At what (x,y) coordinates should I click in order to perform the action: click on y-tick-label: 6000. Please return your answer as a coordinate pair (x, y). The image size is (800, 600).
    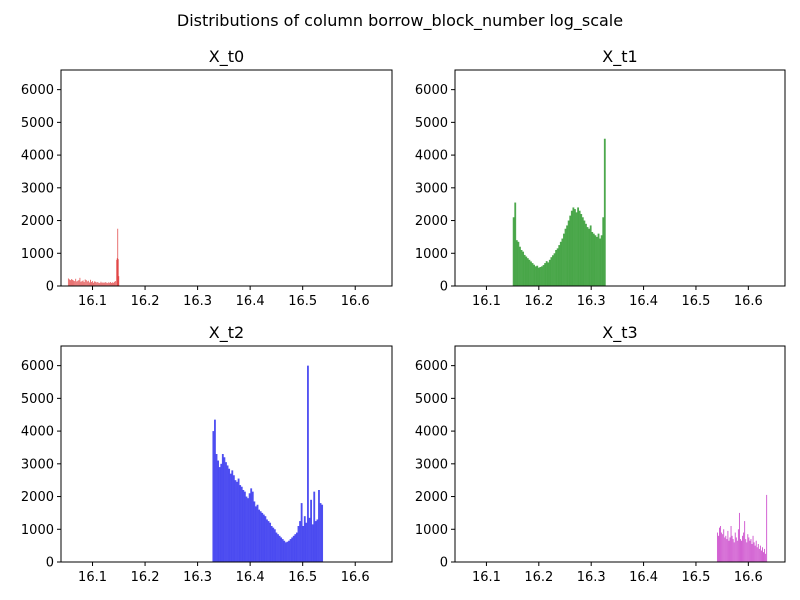
    Looking at the image, I should click on (37, 90).